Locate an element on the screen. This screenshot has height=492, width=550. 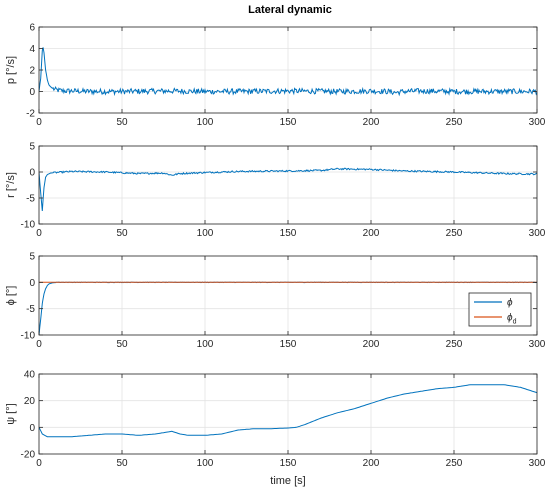
y-tick-label: -2 is located at coordinates (30, 114).